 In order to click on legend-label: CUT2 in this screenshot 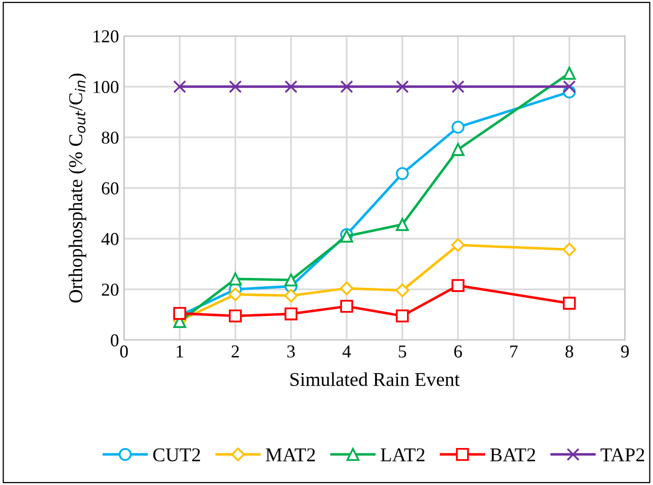, I will do `click(176, 455)`.